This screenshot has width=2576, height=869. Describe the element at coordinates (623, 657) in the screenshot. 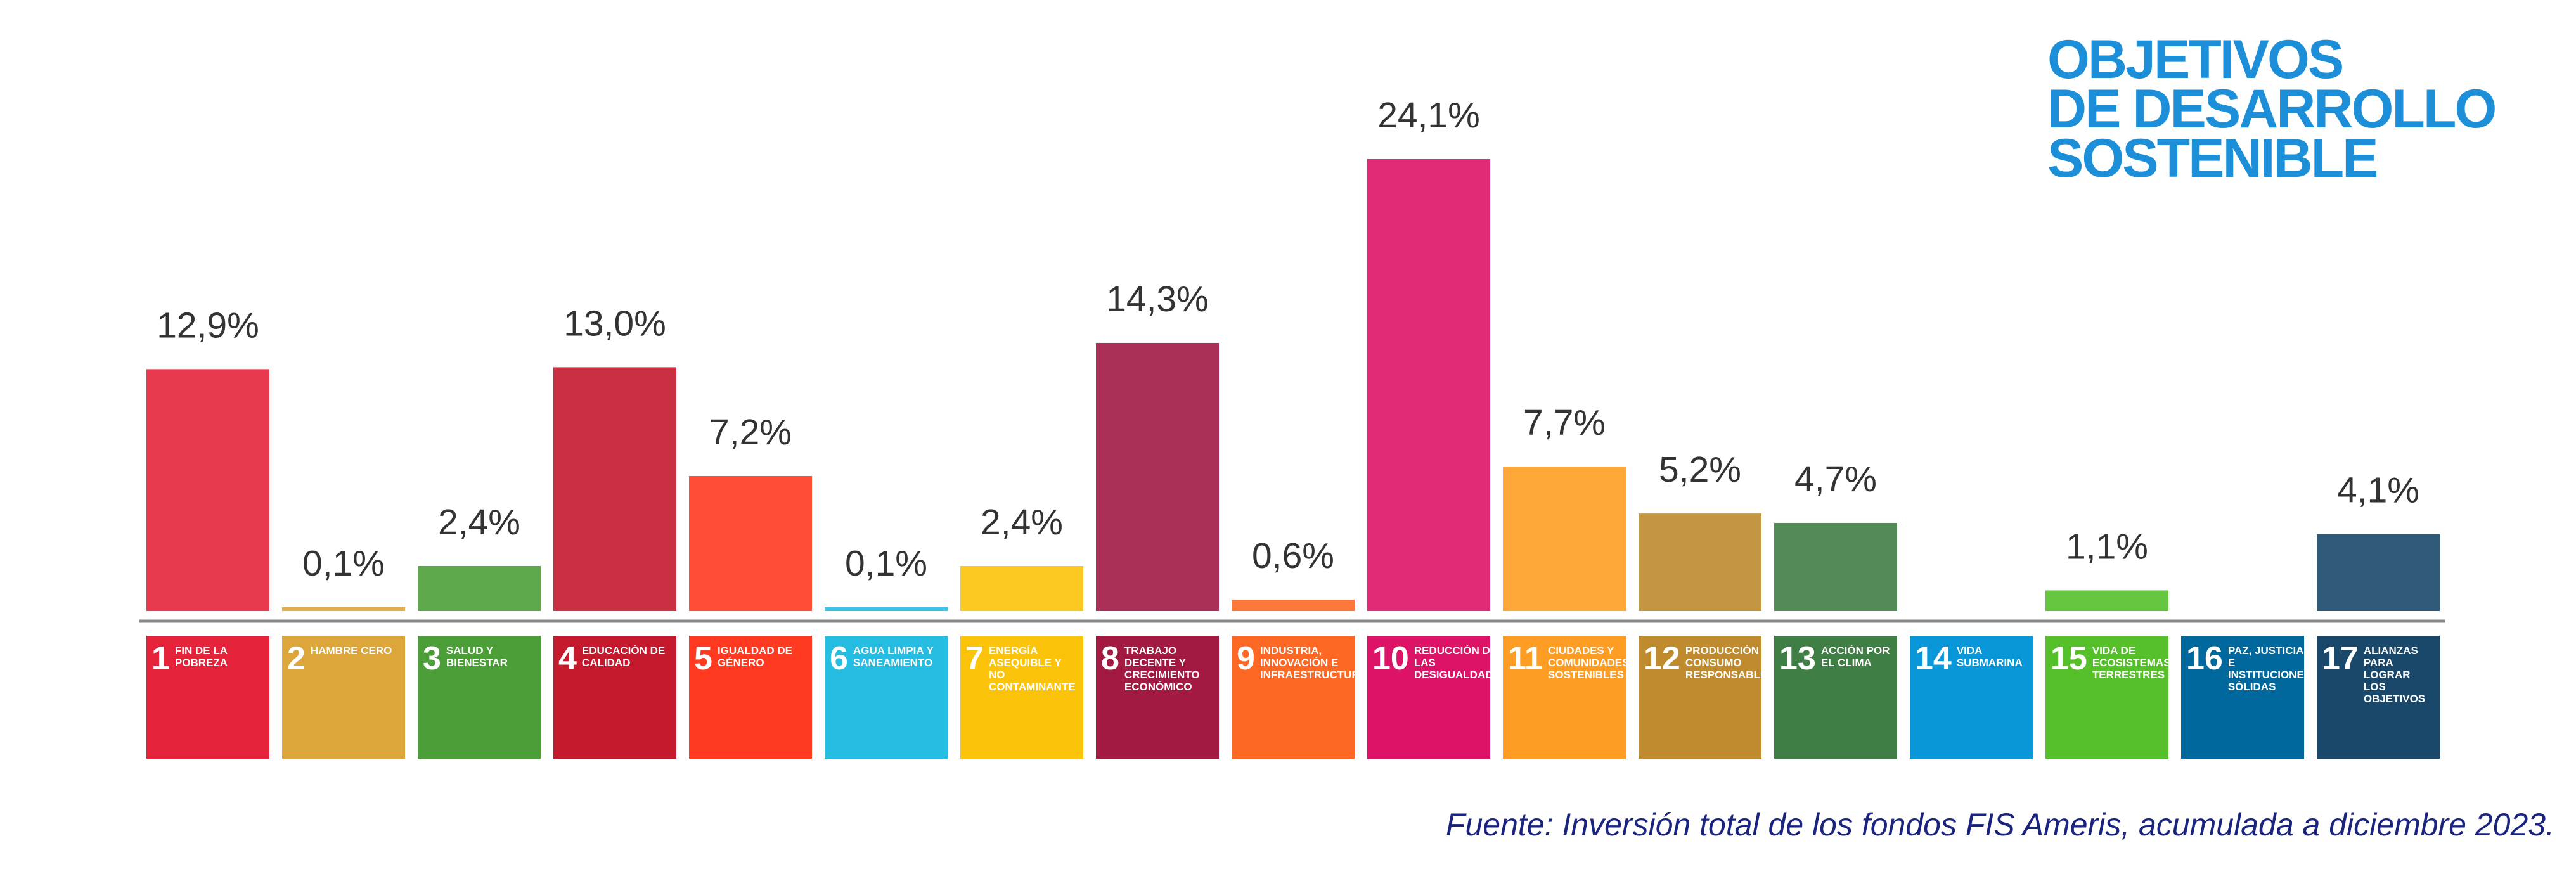

I see `x-tick-label: EDUCACIÓN DE CALIDAD` at that location.